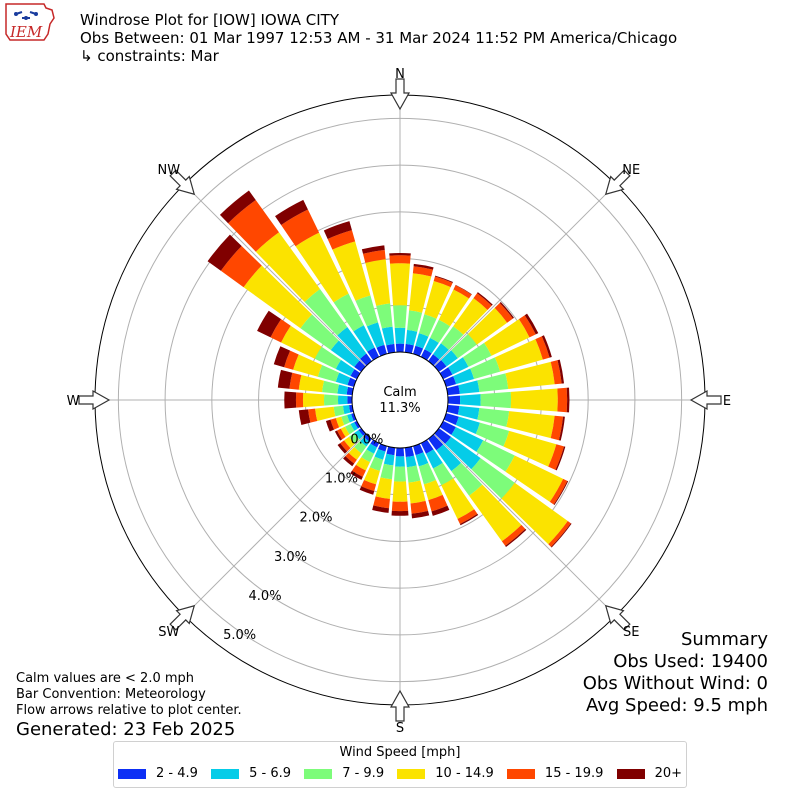 Image resolution: width=800 pixels, height=800 pixels. I want to click on chart-subtitle-constraints: ↳ constraints: Mar, so click(149, 56).